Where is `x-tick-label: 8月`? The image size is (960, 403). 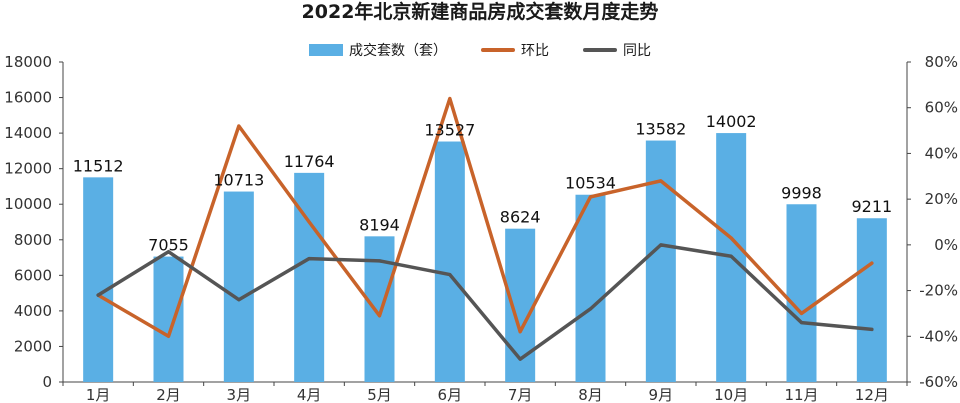 x-tick-label: 8月 is located at coordinates (590, 394).